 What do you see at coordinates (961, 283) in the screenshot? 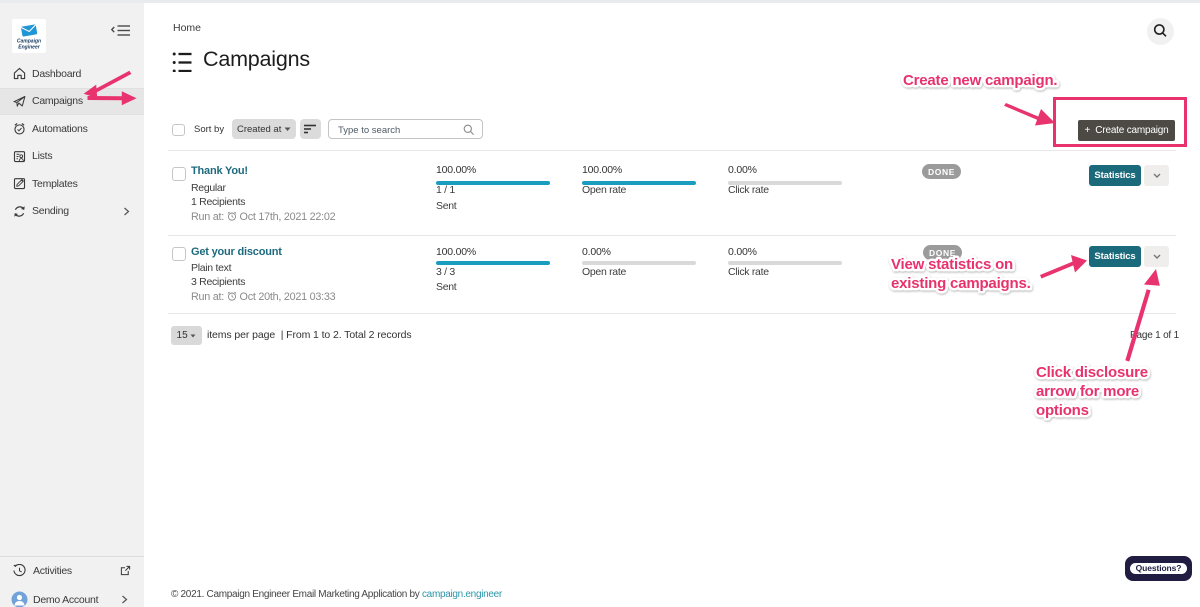
I see `svg-text: existing campaigns.` at bounding box center [961, 283].